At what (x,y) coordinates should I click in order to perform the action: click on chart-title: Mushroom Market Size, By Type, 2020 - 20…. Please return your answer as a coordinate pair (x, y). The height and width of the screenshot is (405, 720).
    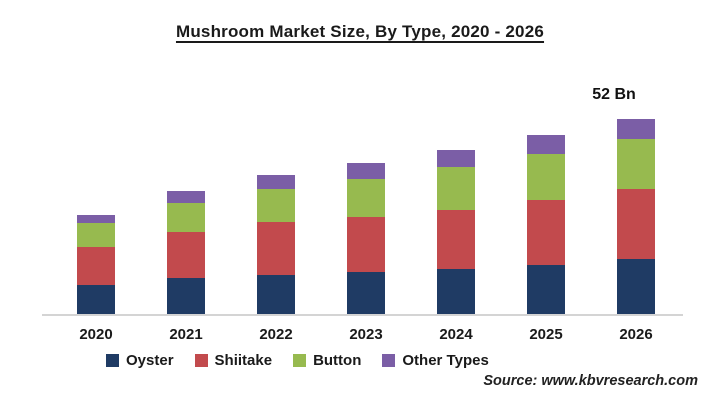
    Looking at the image, I should click on (360, 31).